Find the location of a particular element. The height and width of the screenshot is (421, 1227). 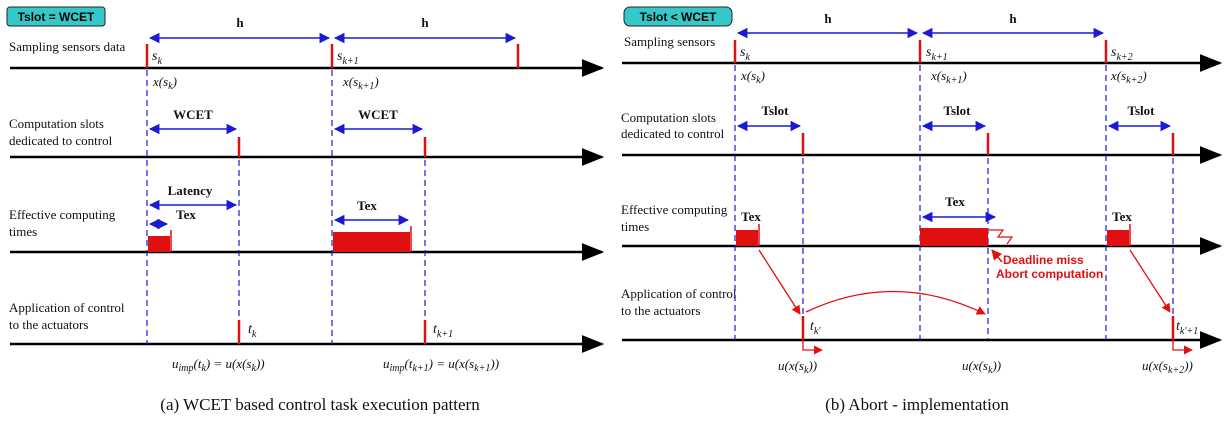

right-actuation-time-1: tk' is located at coordinates (815, 328).